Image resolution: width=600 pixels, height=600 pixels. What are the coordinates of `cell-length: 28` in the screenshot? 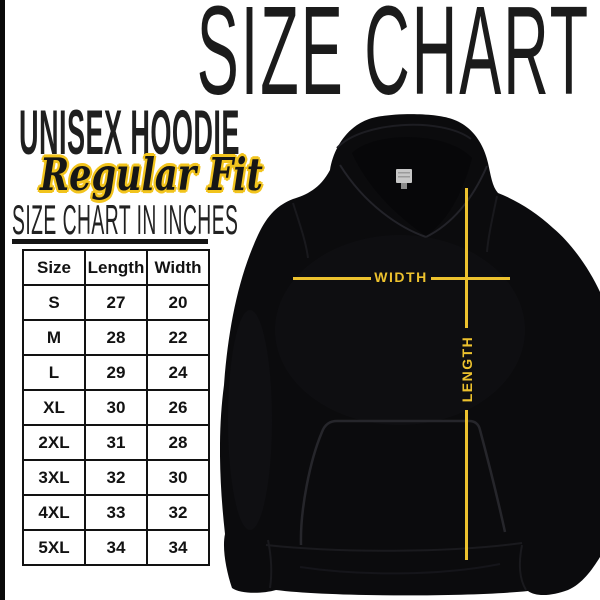 It's located at (116, 337).